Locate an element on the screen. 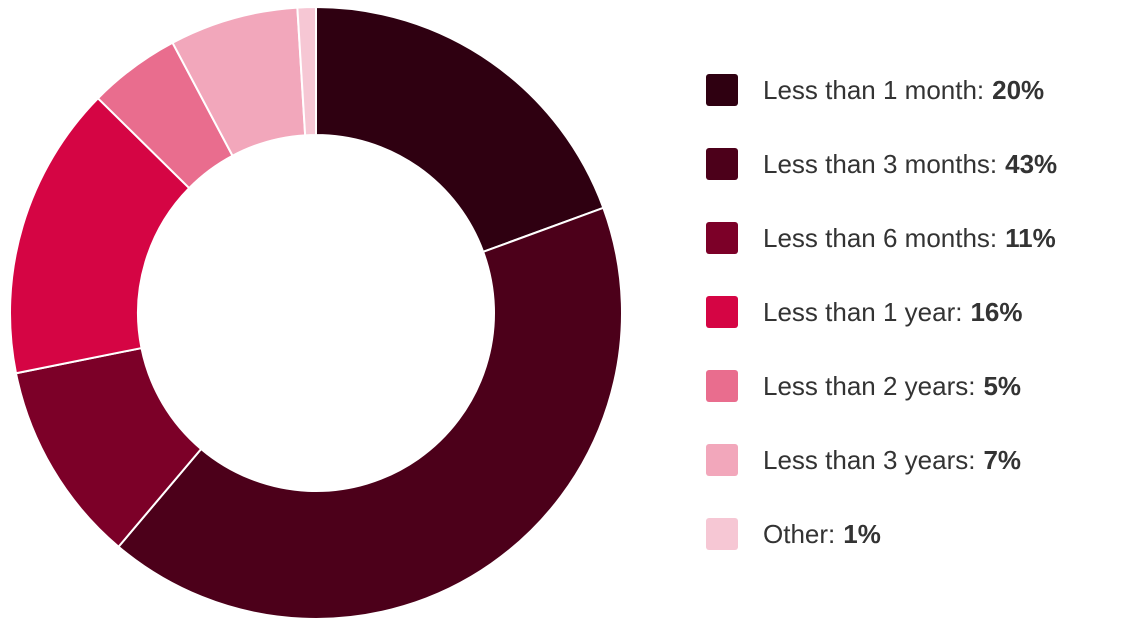 This screenshot has width=1127, height=619. legend-item-less-than-3-years: Less than 3 years: 7% is located at coordinates (916, 460).